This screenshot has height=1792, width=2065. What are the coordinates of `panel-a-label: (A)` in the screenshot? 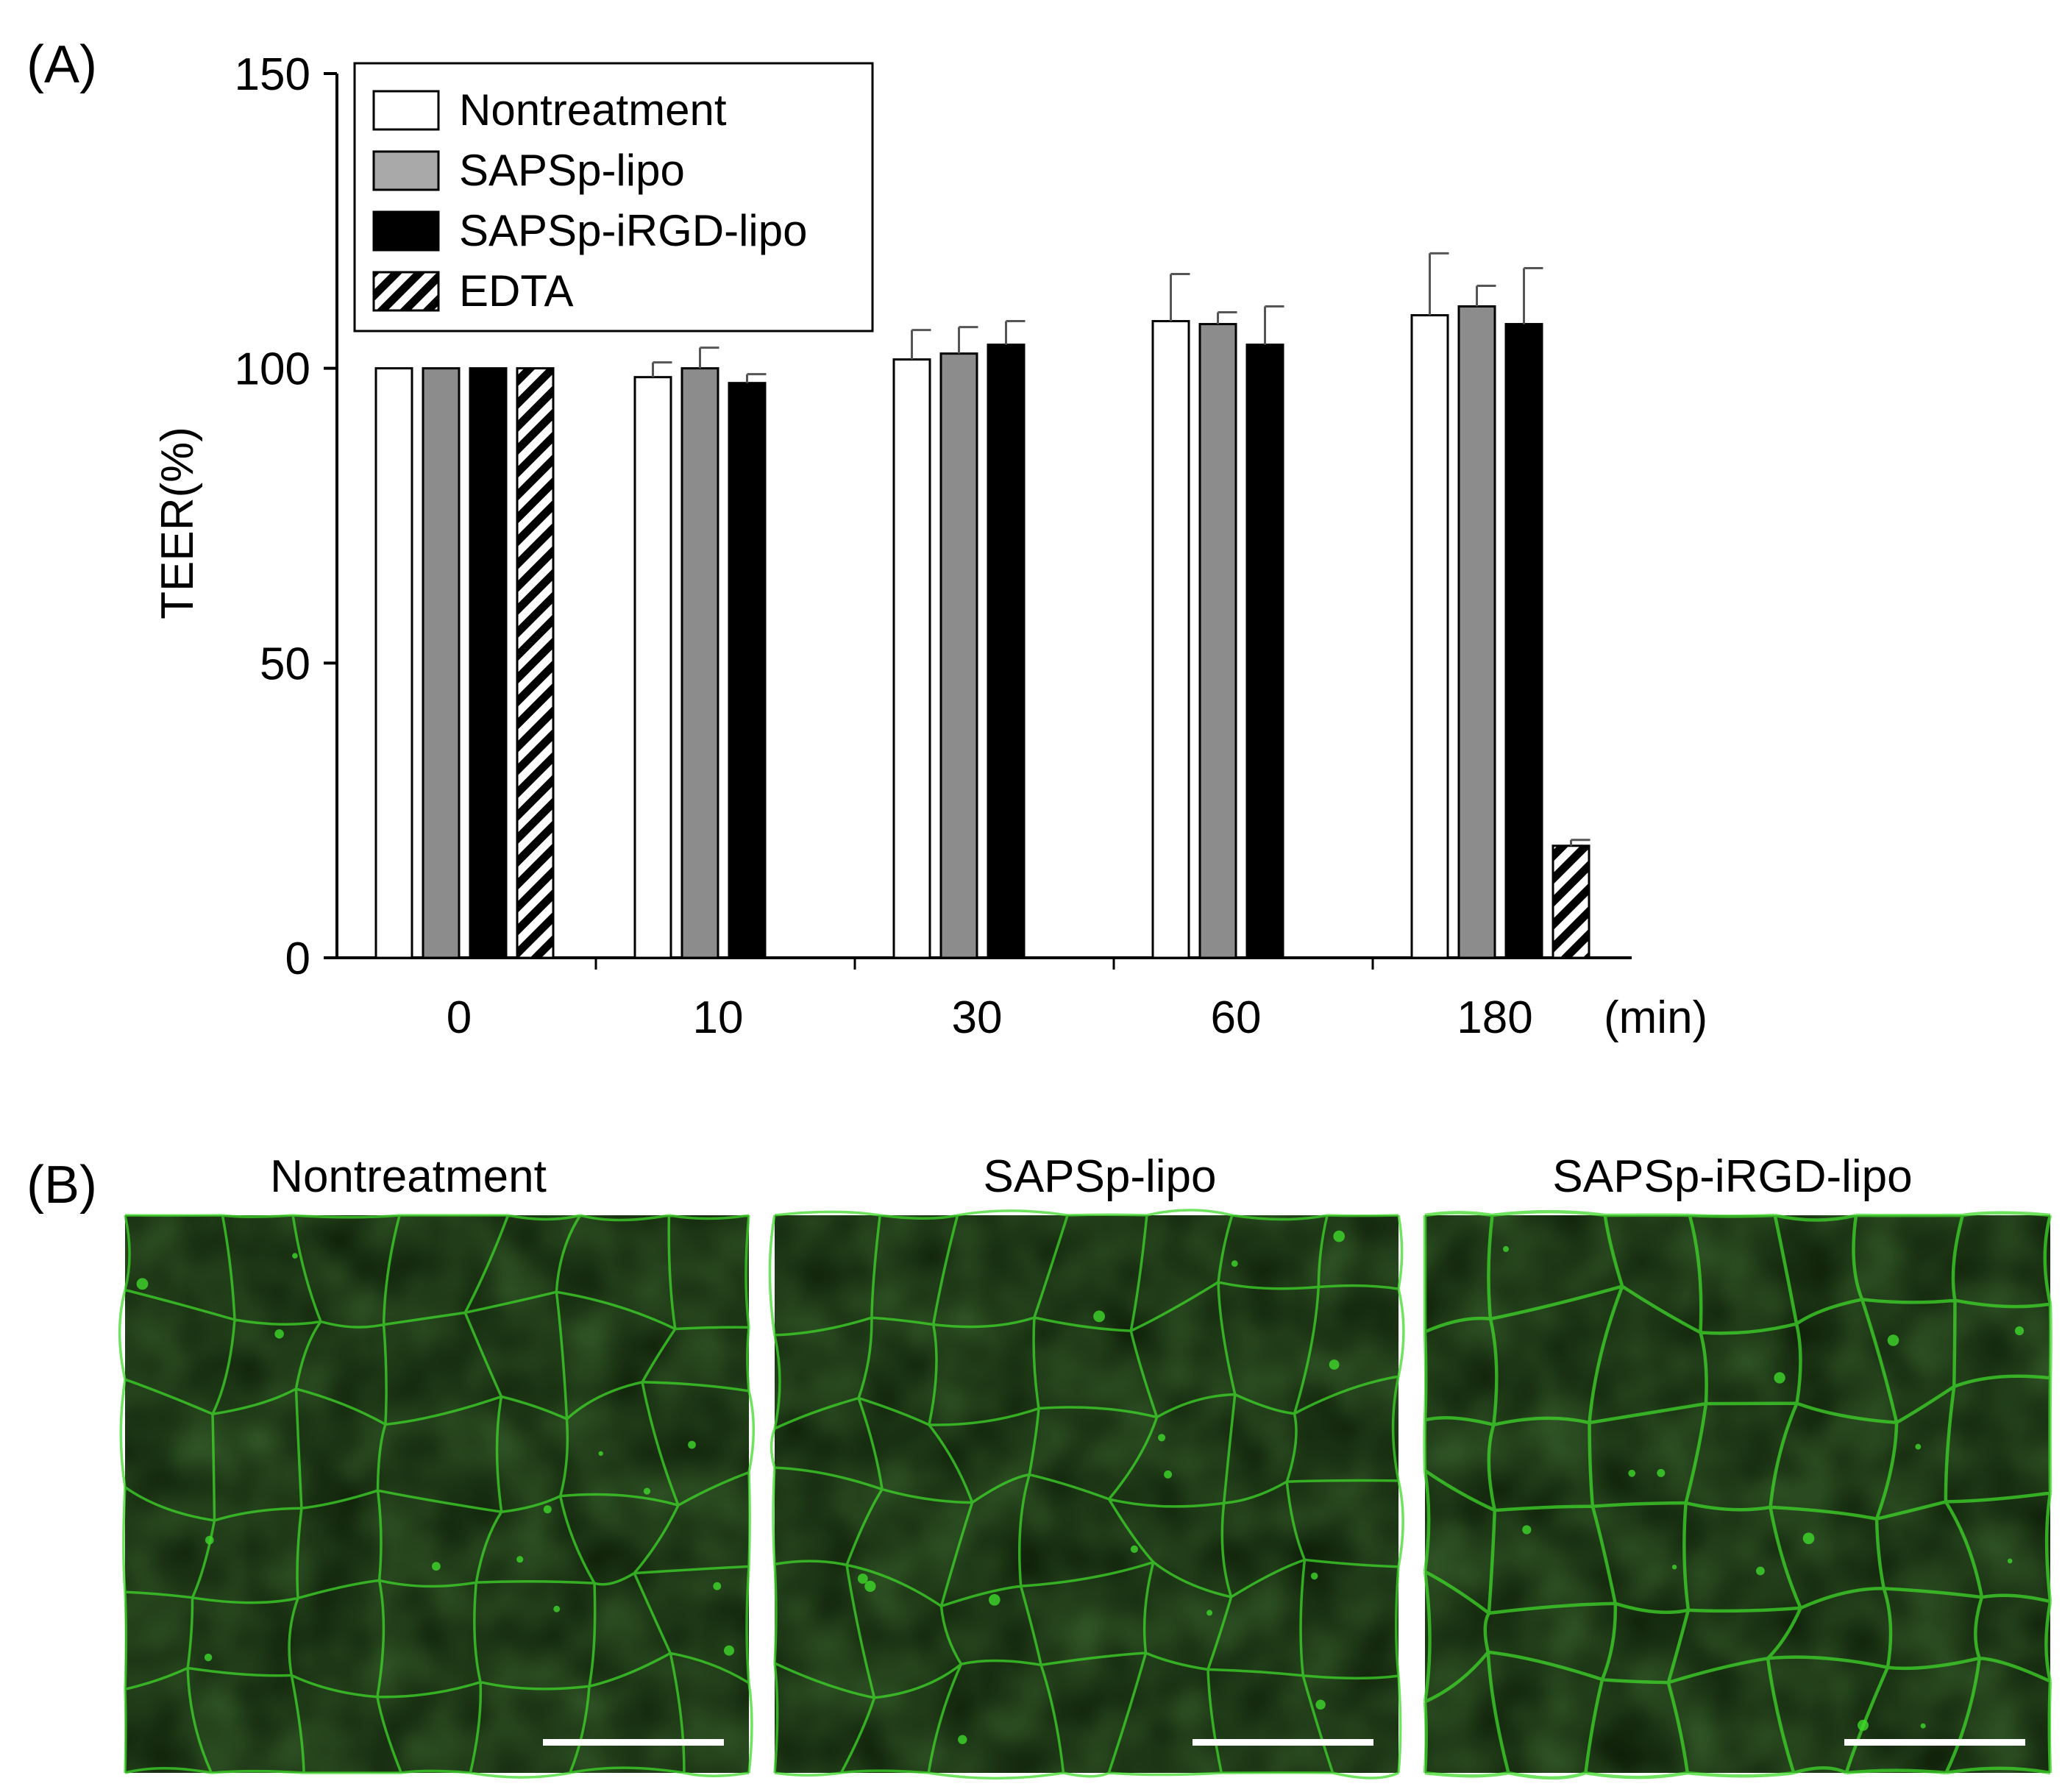 It's located at (62, 64).